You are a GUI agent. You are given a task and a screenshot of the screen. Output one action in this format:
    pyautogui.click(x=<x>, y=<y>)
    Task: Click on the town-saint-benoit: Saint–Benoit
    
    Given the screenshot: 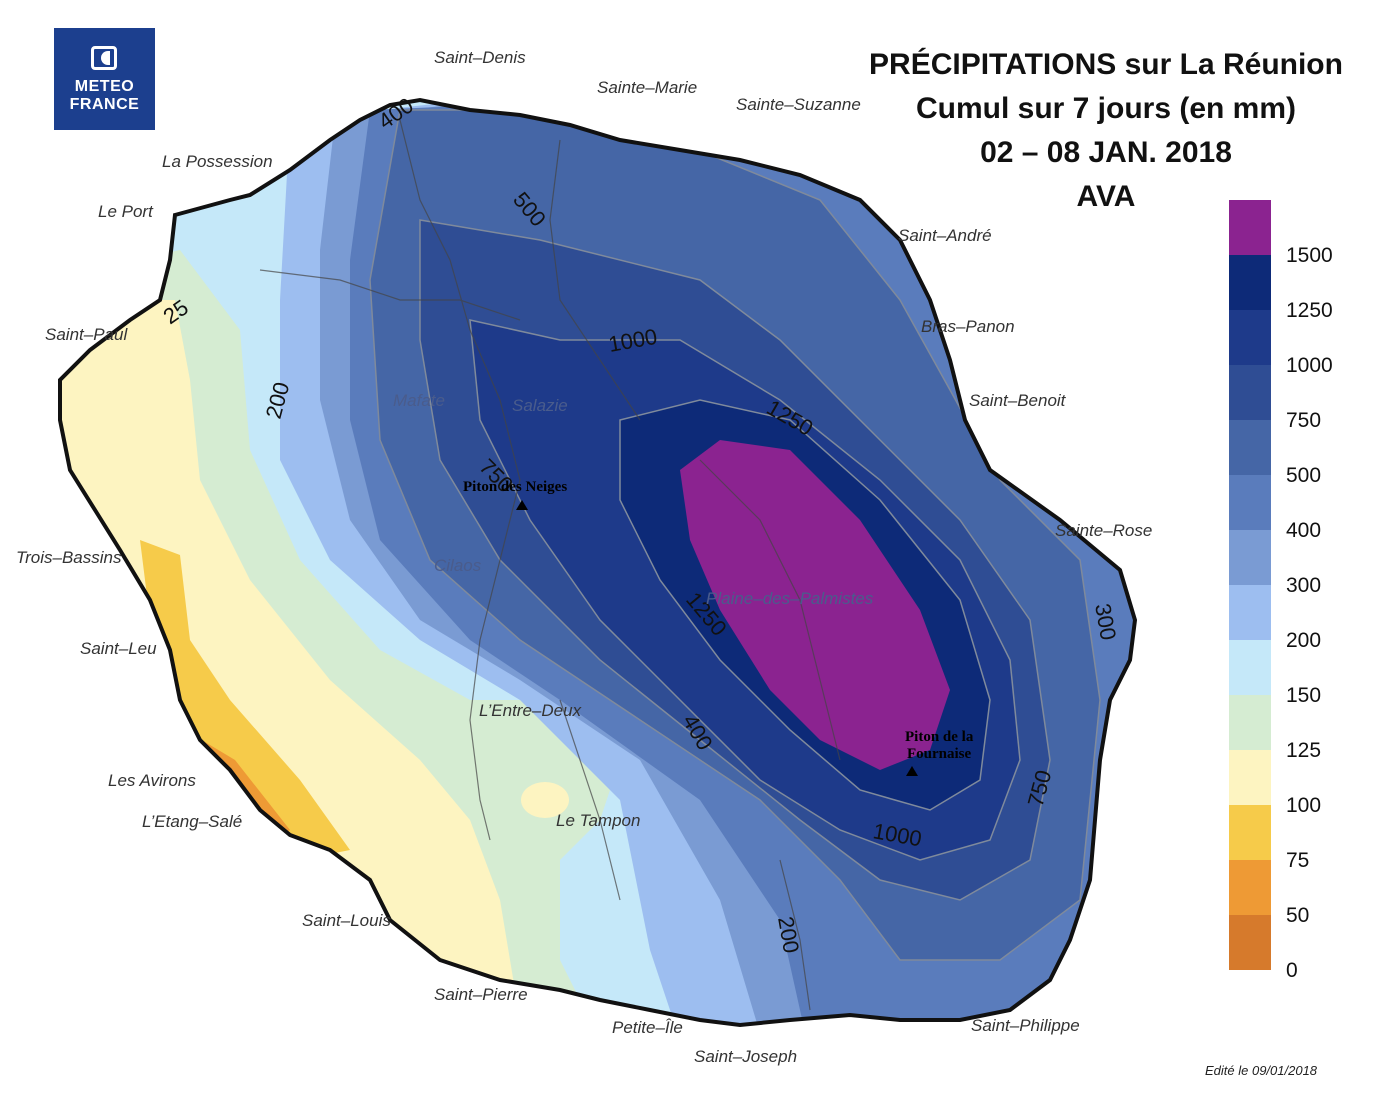 What is the action you would take?
    pyautogui.click(x=1018, y=400)
    